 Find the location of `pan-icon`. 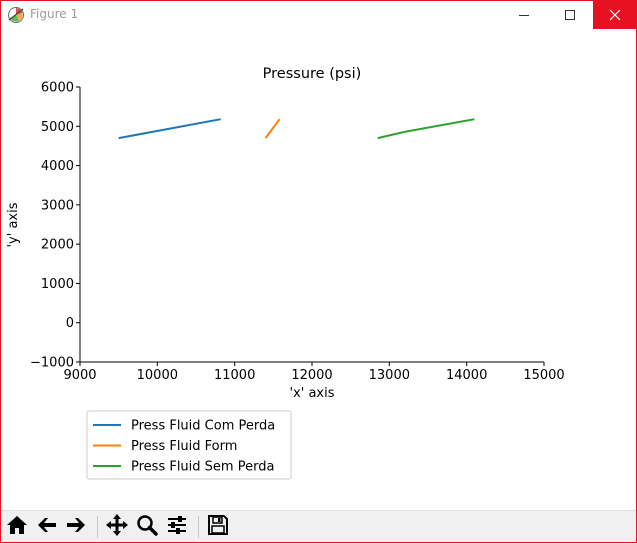

pan-icon is located at coordinates (117, 527).